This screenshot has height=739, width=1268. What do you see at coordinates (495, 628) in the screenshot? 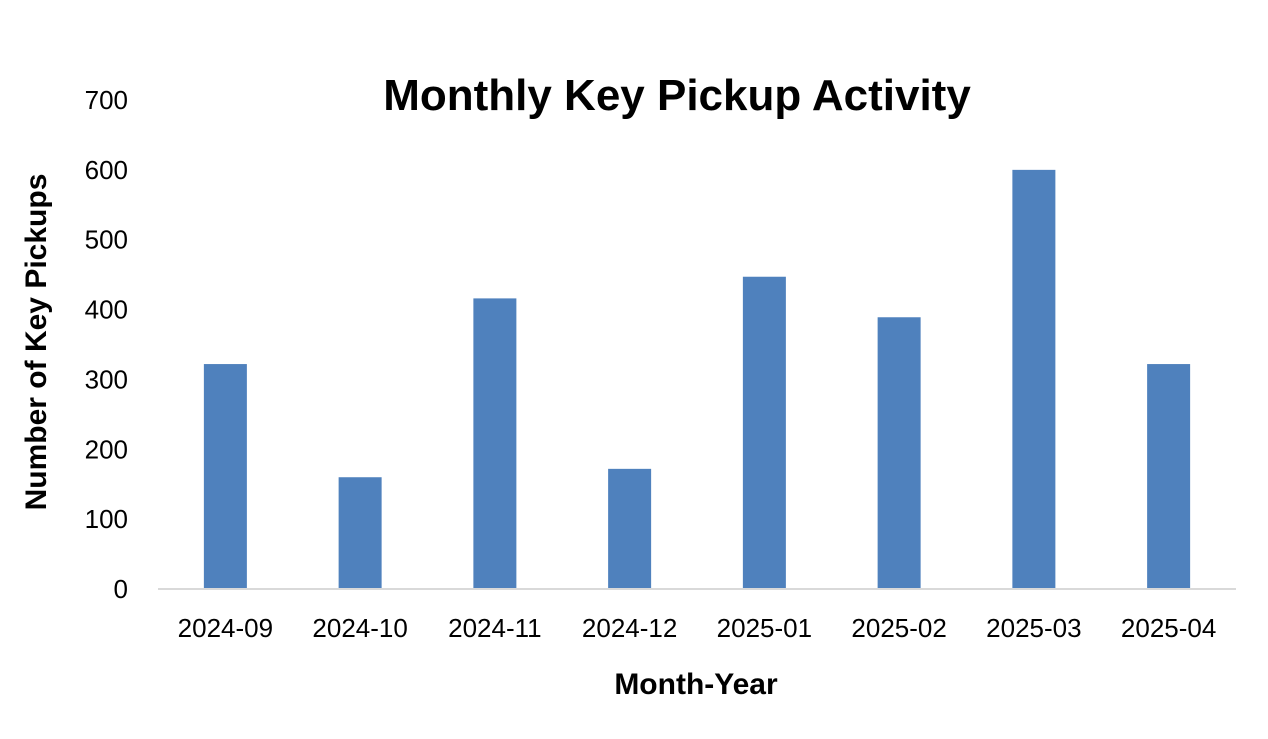
I see `x-tick-label: 2024-11` at bounding box center [495, 628].